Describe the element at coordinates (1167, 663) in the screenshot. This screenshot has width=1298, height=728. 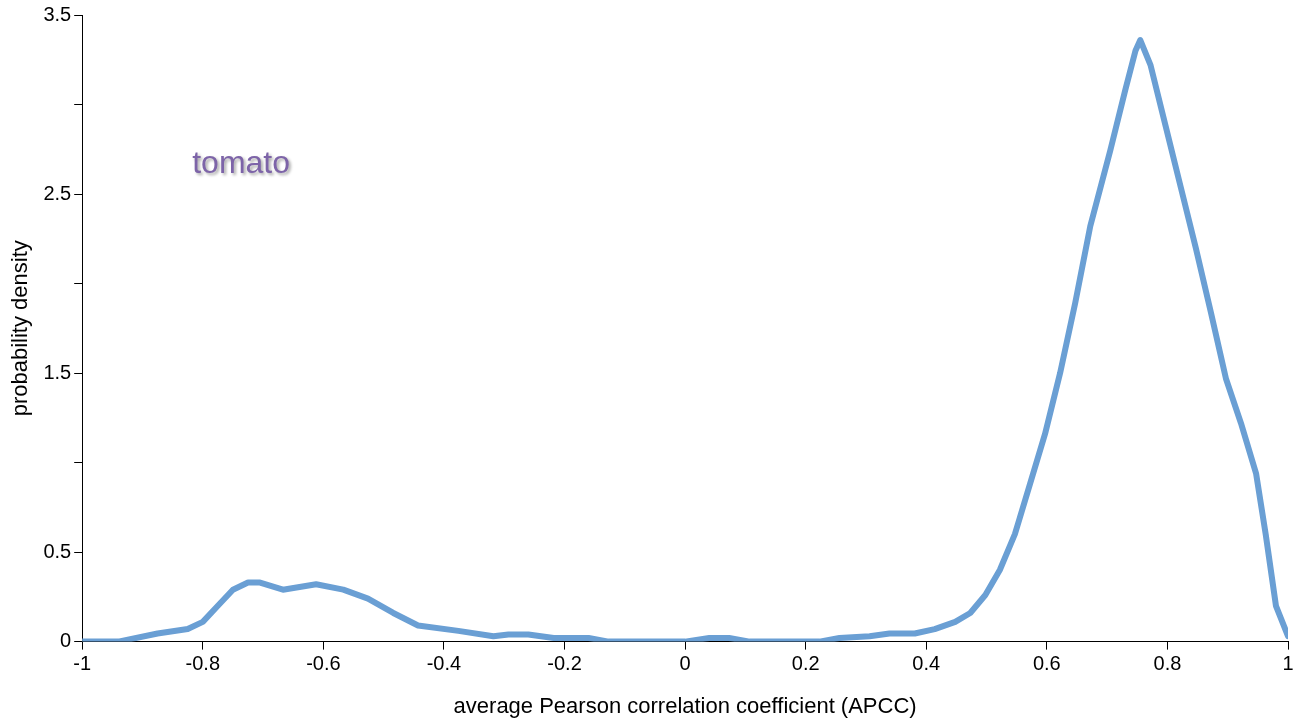
I see `x-tick-label: 0.8` at that location.